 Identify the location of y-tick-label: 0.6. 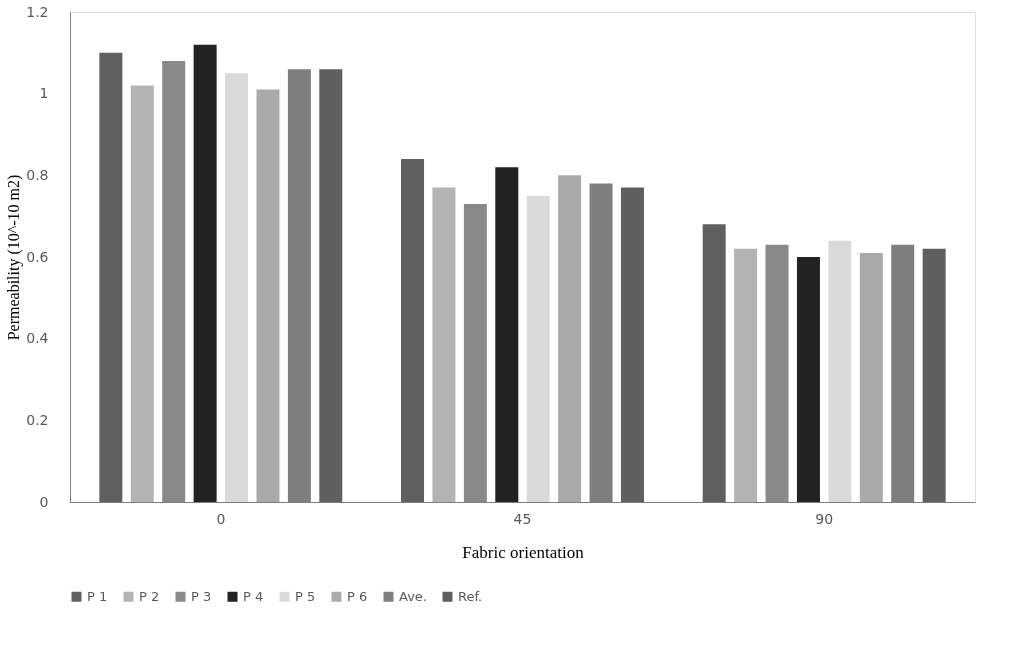
(37, 256).